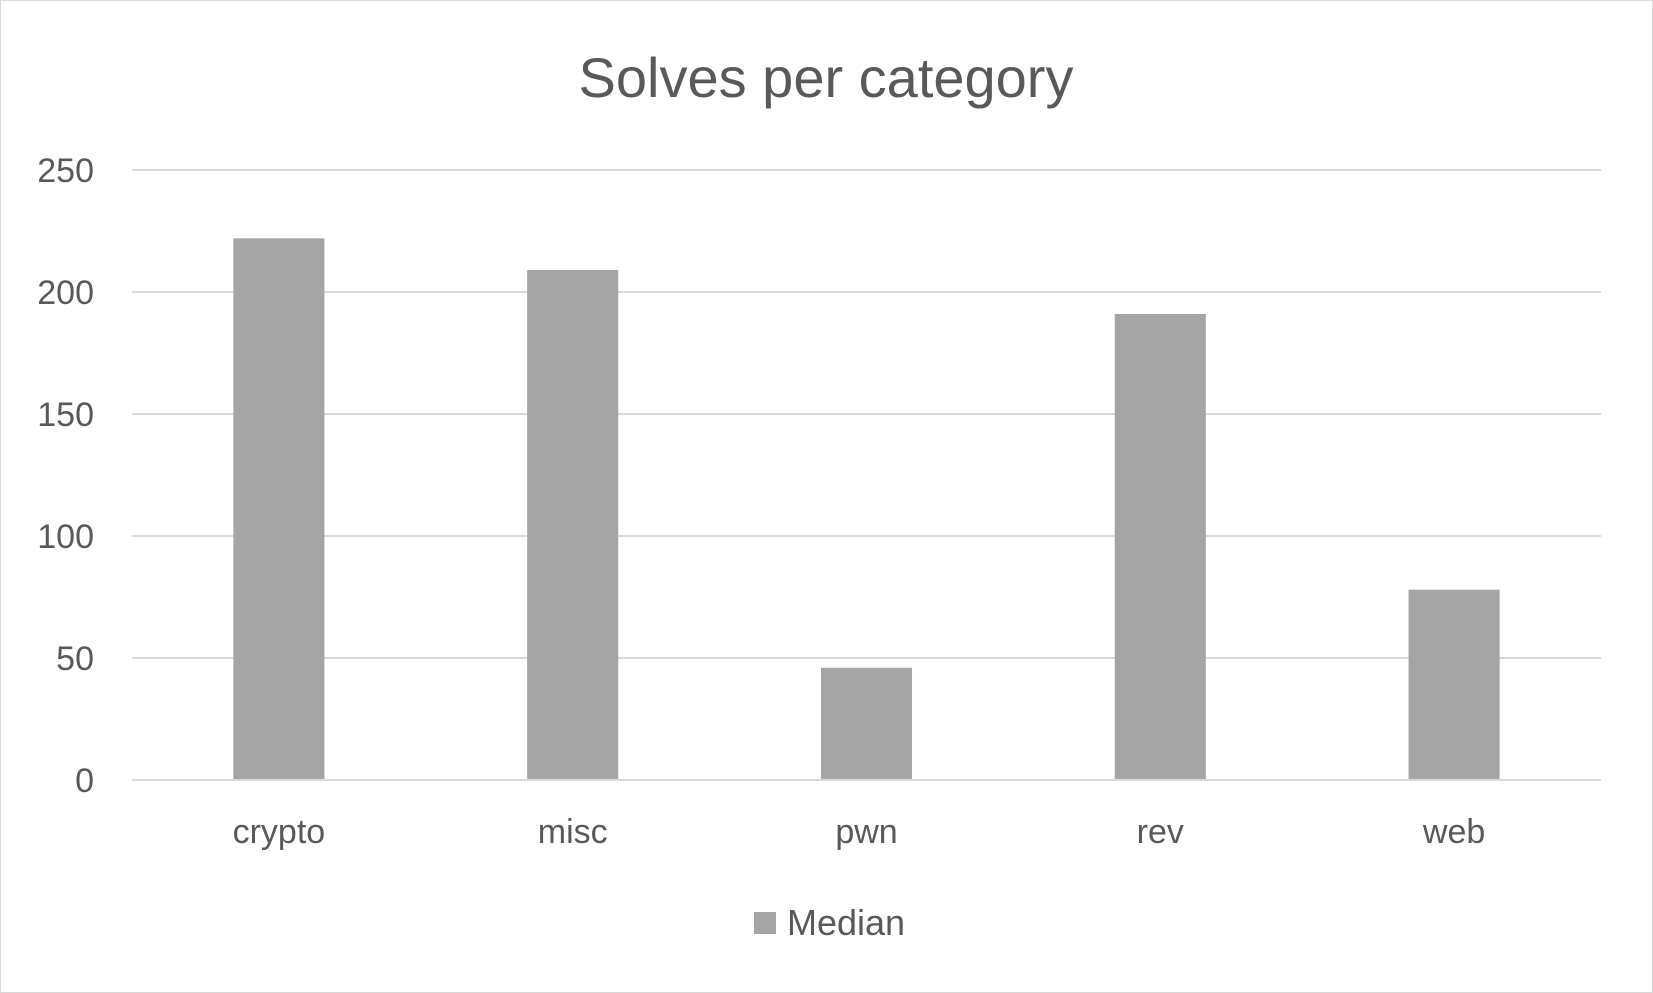 The height and width of the screenshot is (993, 1653). I want to click on bar-misc, so click(573, 525).